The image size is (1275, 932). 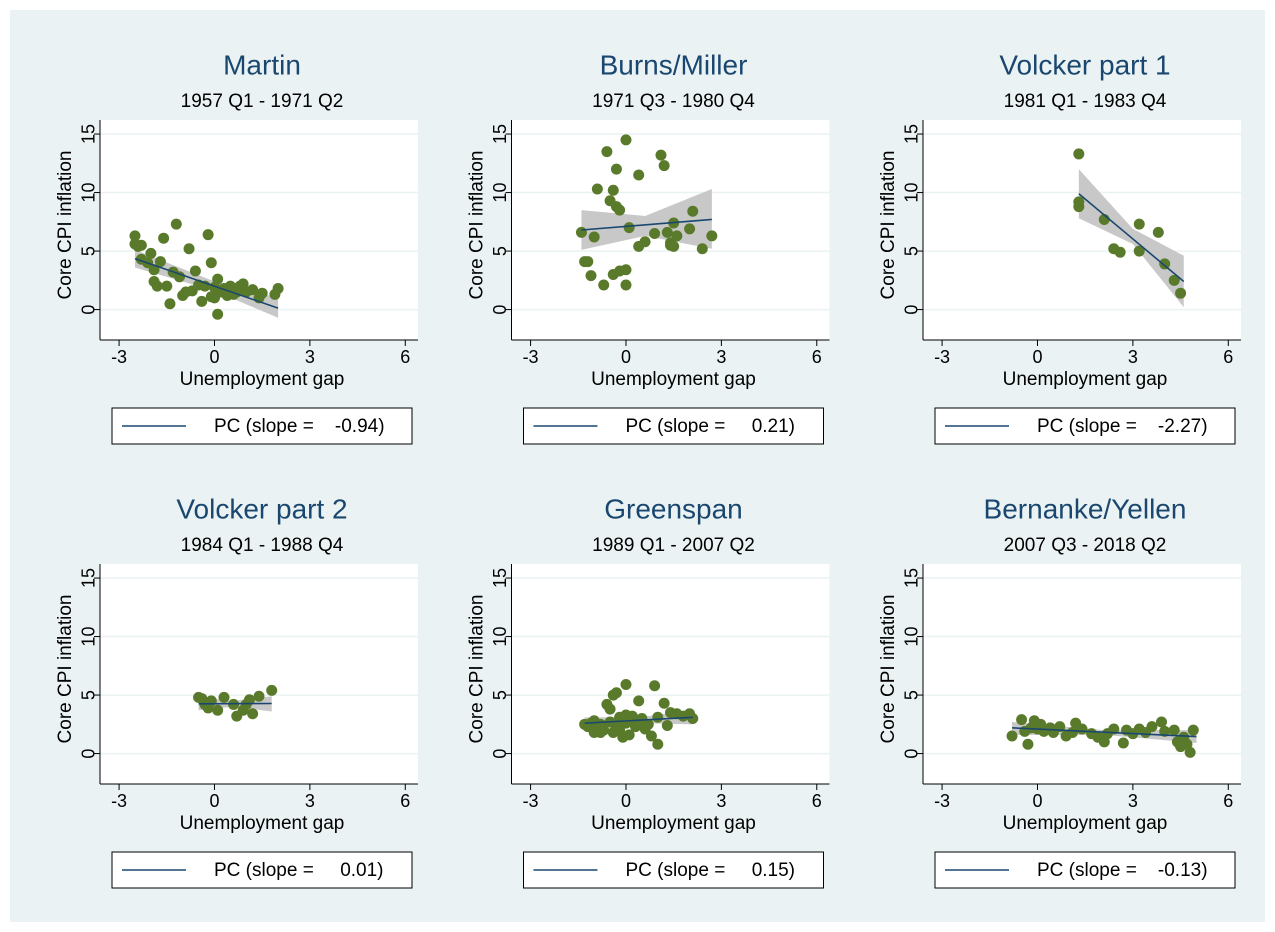 I want to click on panel-title: Martin, so click(x=262, y=64).